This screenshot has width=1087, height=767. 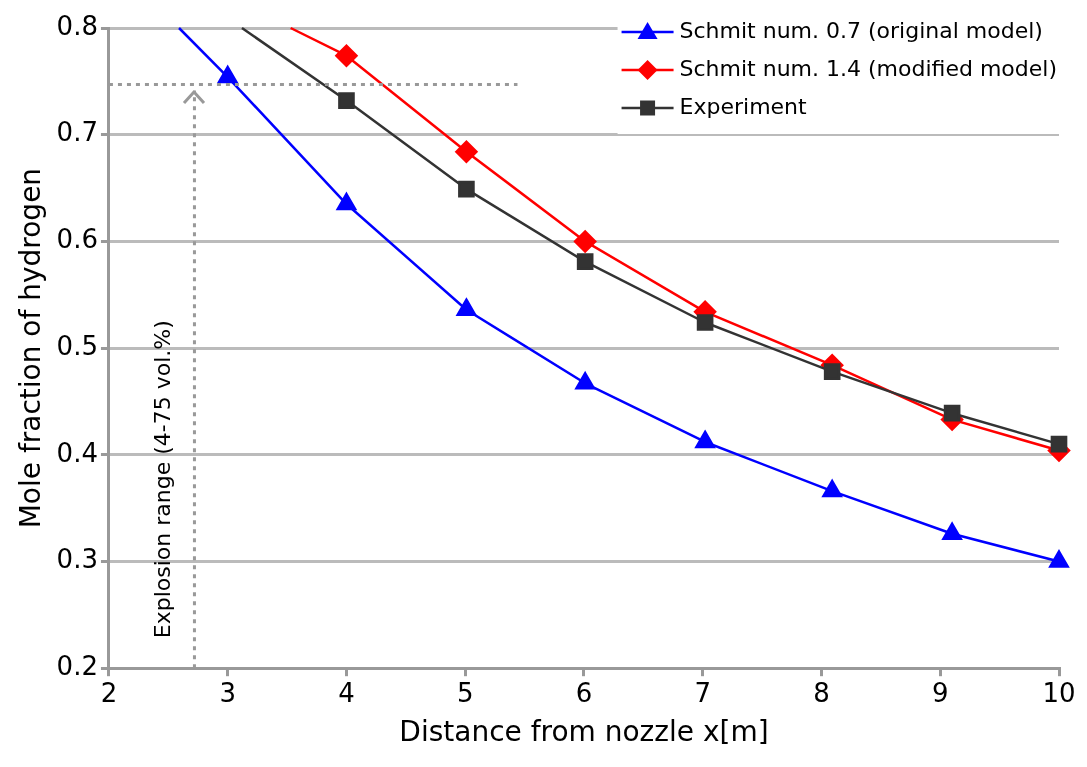 What do you see at coordinates (77, 665) in the screenshot?
I see `y-tick-label: 0.2` at bounding box center [77, 665].